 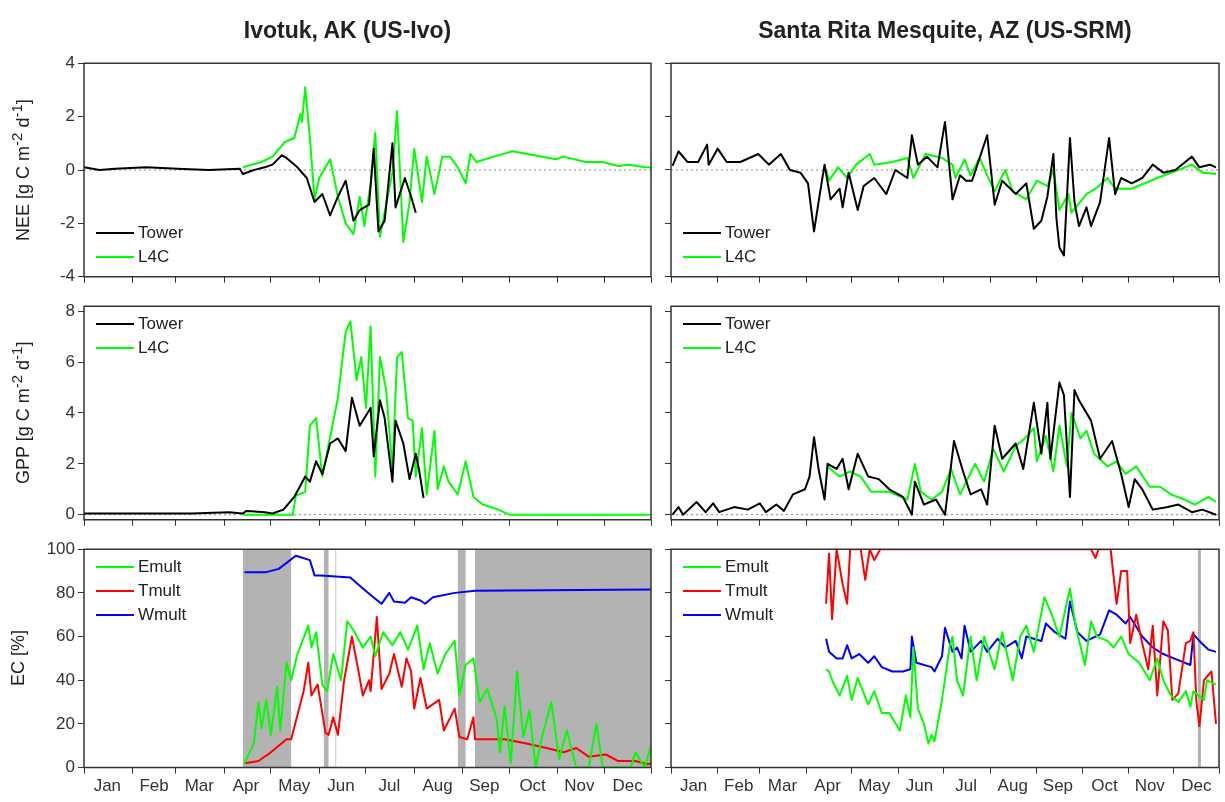 What do you see at coordinates (67, 223) in the screenshot?
I see `y-tick-label: -2` at bounding box center [67, 223].